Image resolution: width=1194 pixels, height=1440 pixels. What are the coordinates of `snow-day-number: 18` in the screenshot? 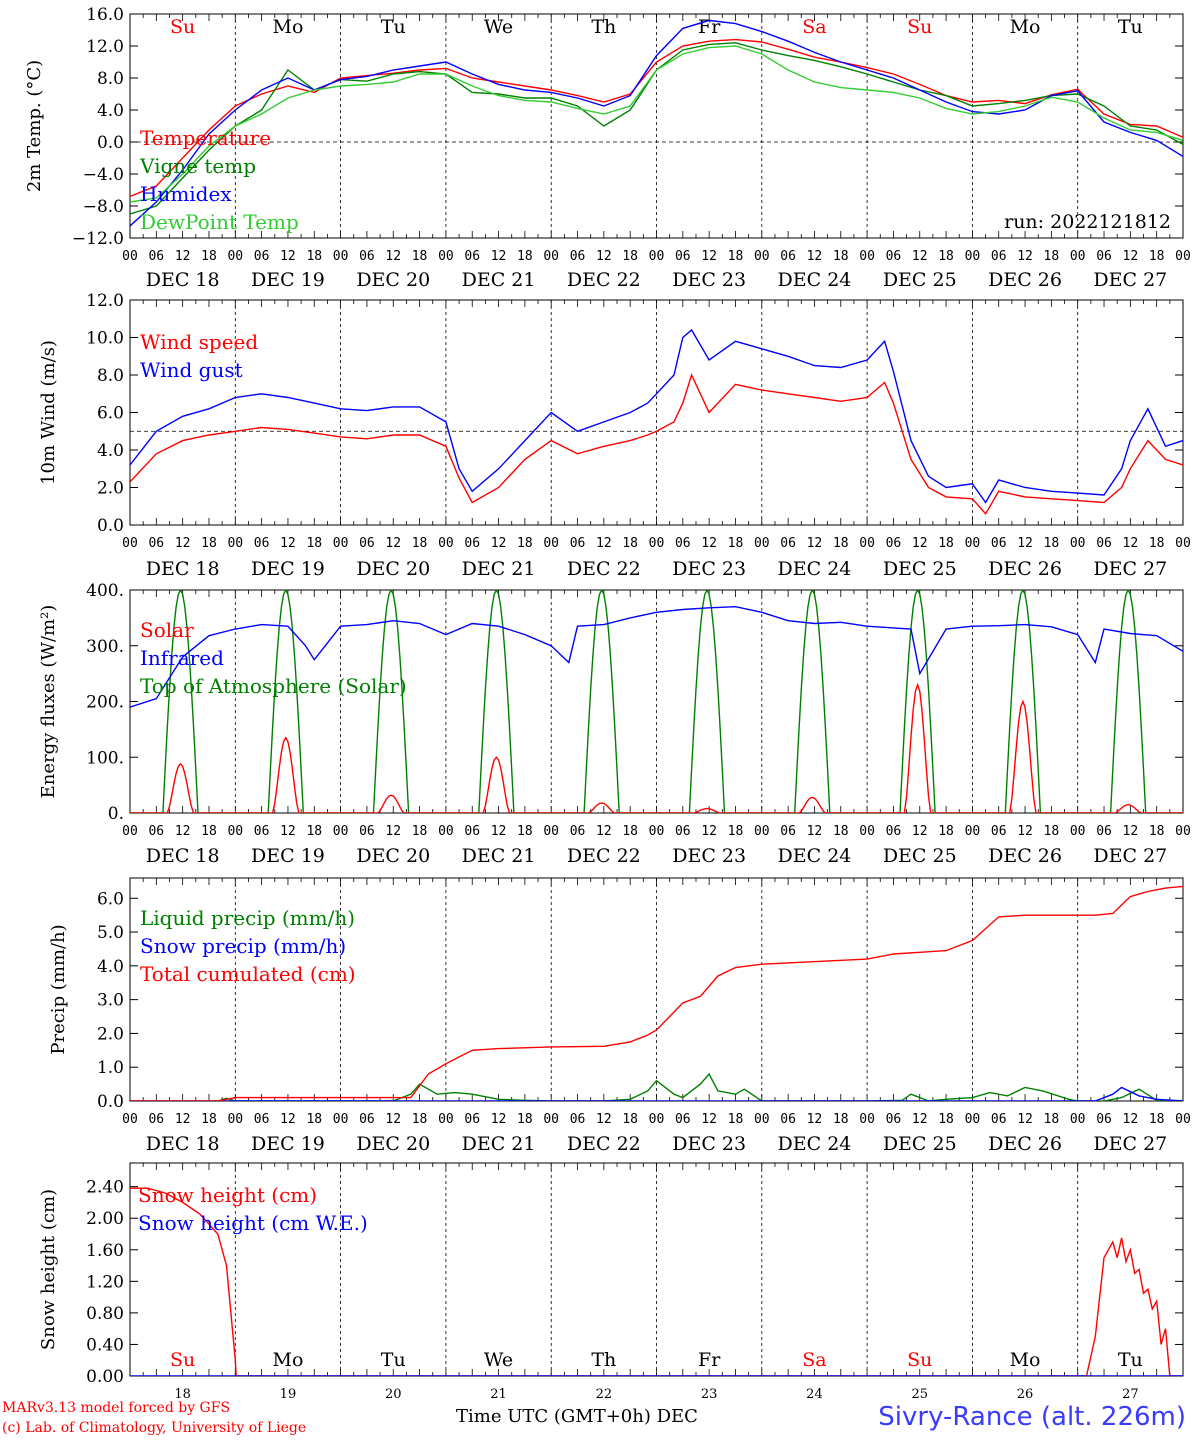 It's located at (182, 1394).